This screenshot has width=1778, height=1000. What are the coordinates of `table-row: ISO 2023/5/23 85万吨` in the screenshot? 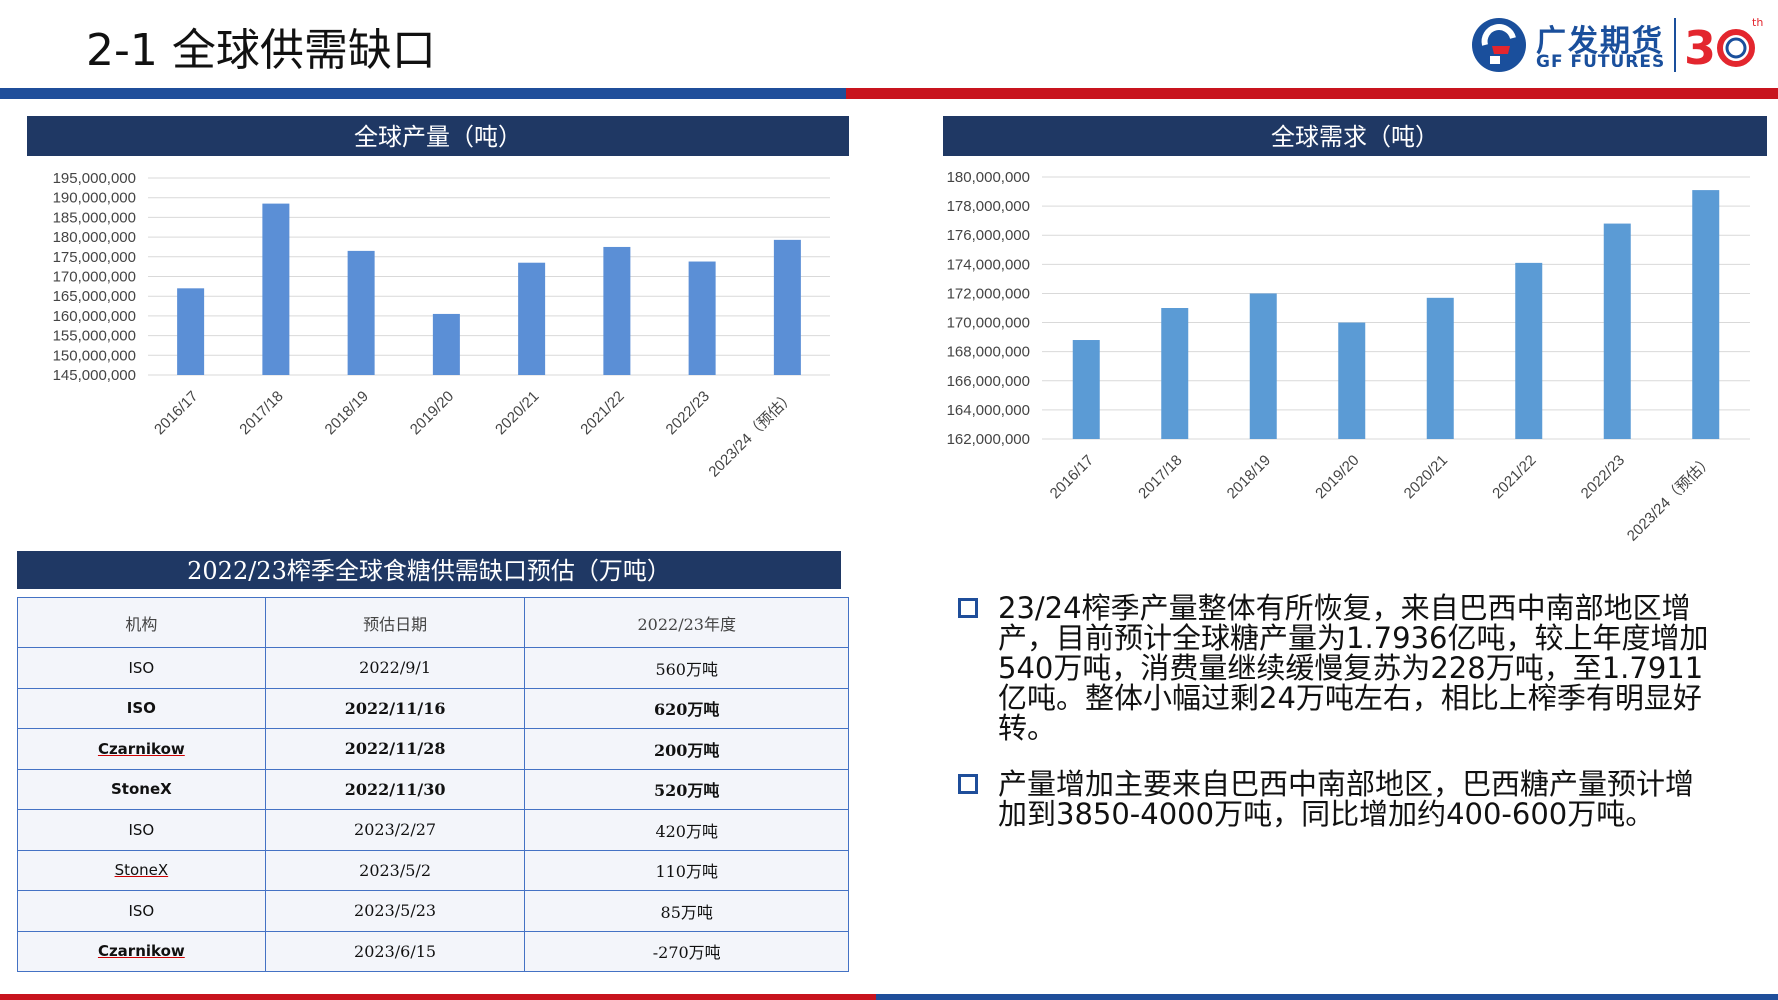 It's located at (433, 911).